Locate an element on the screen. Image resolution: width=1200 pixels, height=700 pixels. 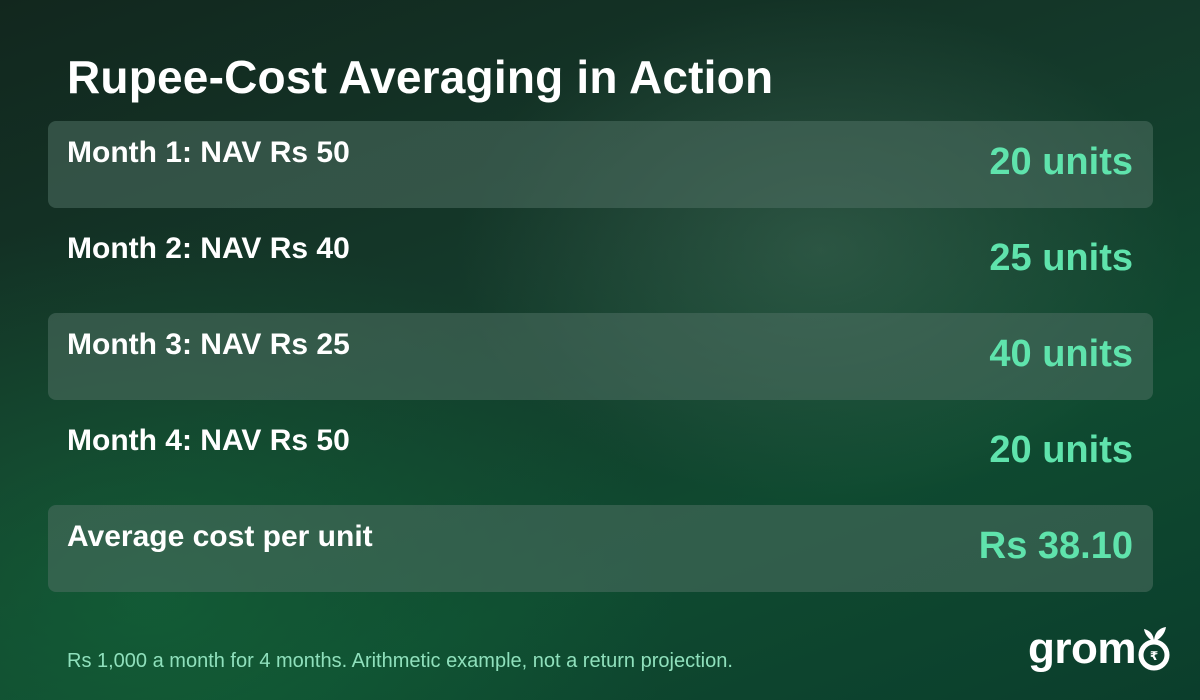
row-value: 25 units is located at coordinates (1061, 258).